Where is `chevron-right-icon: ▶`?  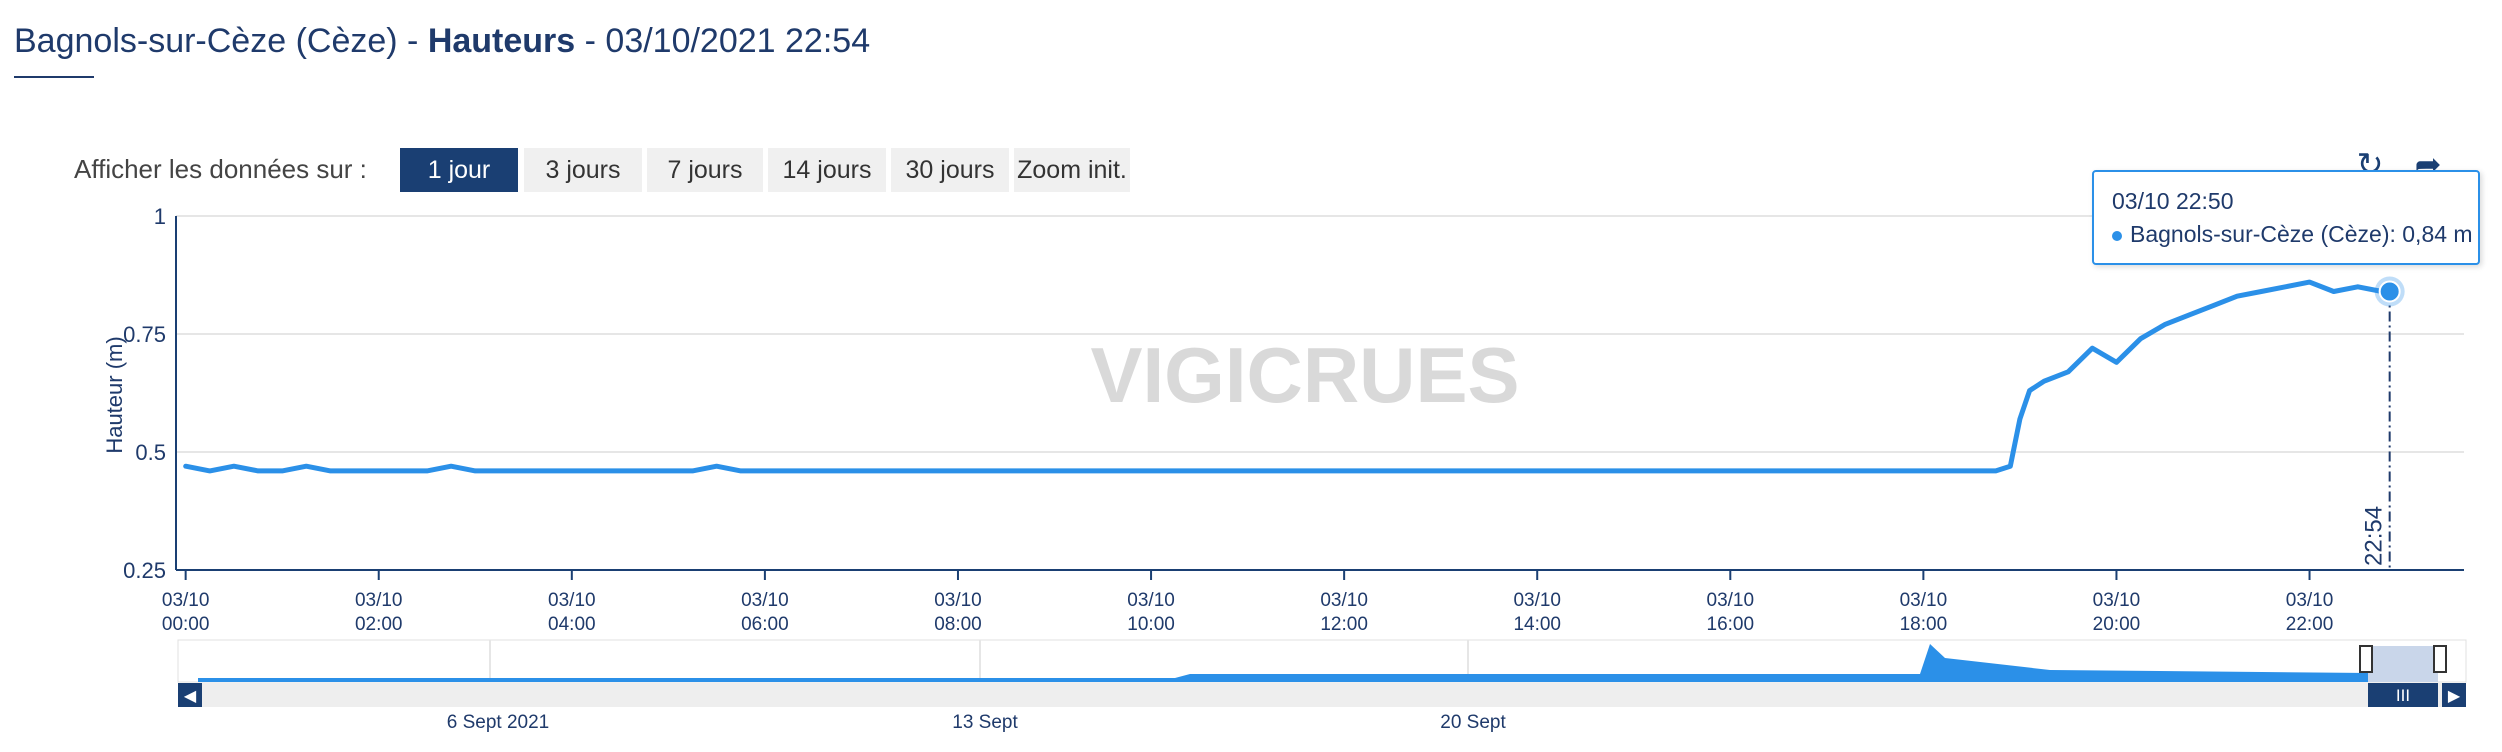 chevron-right-icon: ▶ is located at coordinates (2454, 695).